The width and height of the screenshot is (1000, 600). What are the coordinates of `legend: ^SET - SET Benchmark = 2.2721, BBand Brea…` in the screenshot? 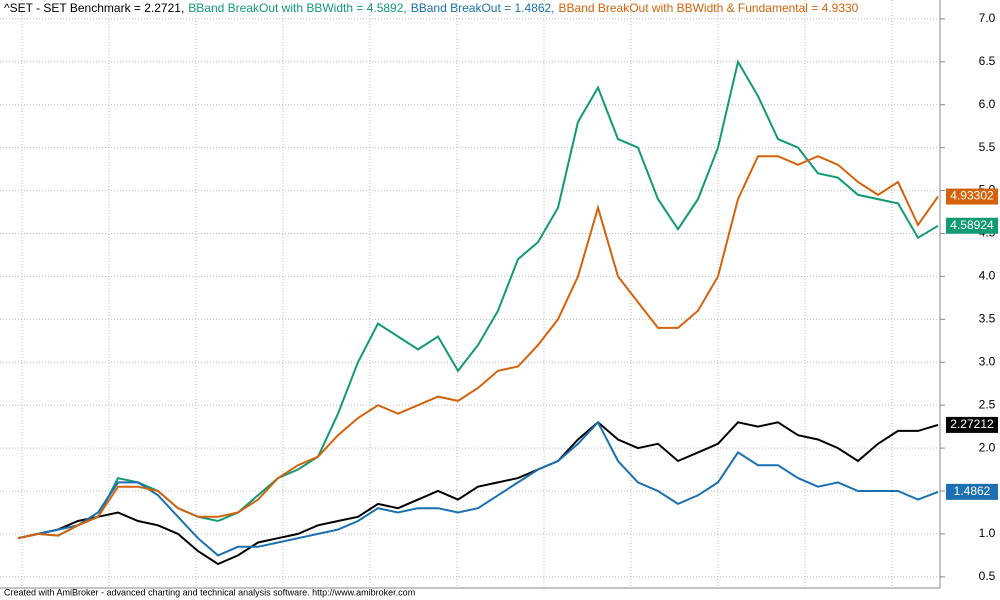 It's located at (431, 8).